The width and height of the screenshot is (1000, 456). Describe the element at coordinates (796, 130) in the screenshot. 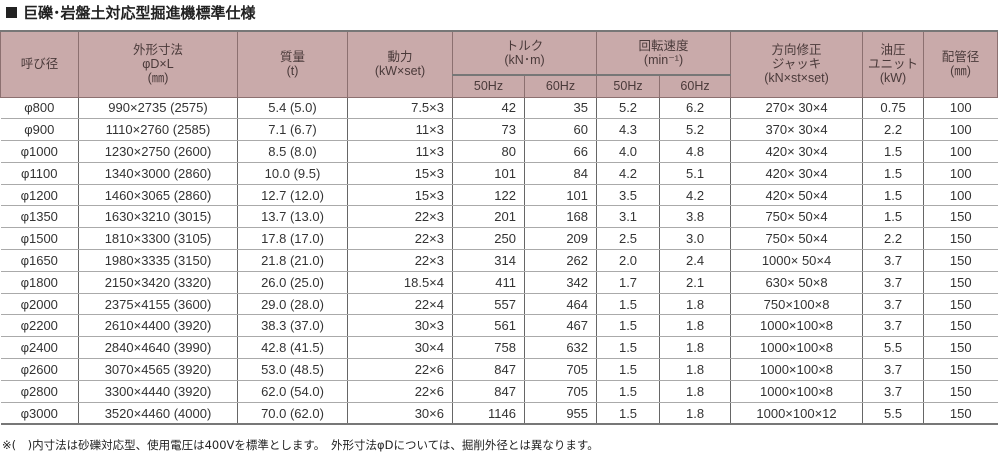

I see `cell-jack: 370× 30×4` at that location.